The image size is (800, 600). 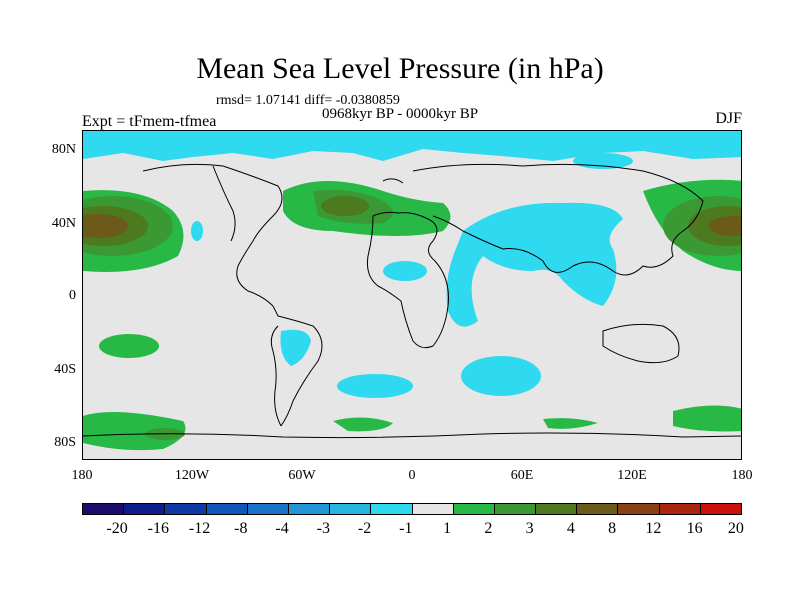 I want to click on colorbar-label: 12, so click(x=653, y=528).